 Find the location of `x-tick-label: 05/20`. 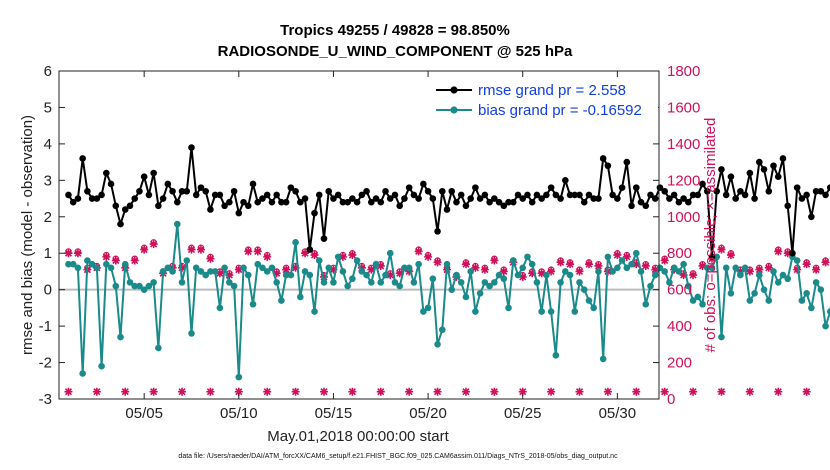

x-tick-label: 05/20 is located at coordinates (428, 413).